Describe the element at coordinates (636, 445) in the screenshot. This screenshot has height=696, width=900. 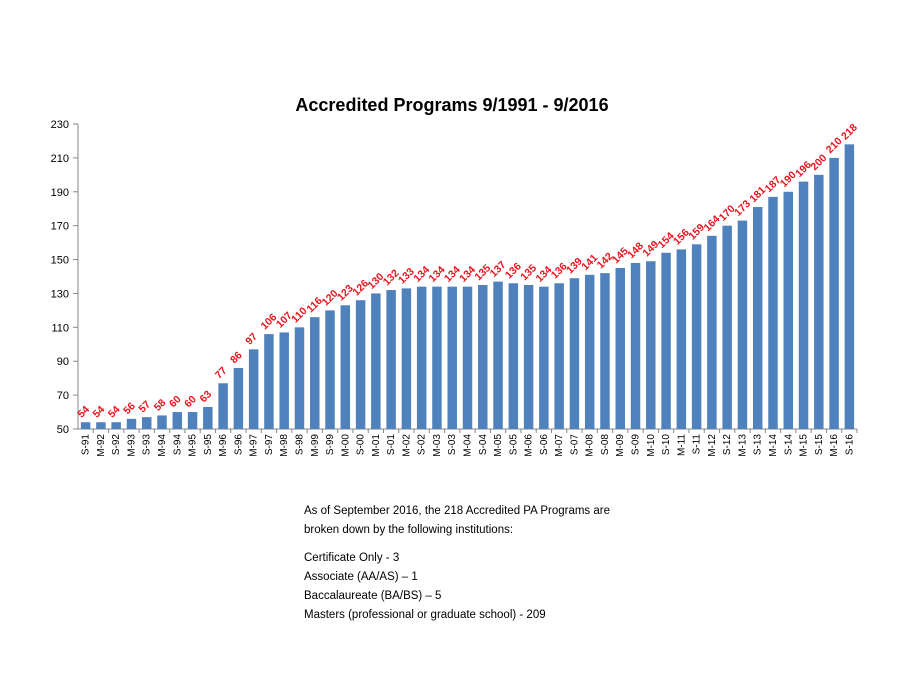
I see `x-tick-label: S-09` at that location.